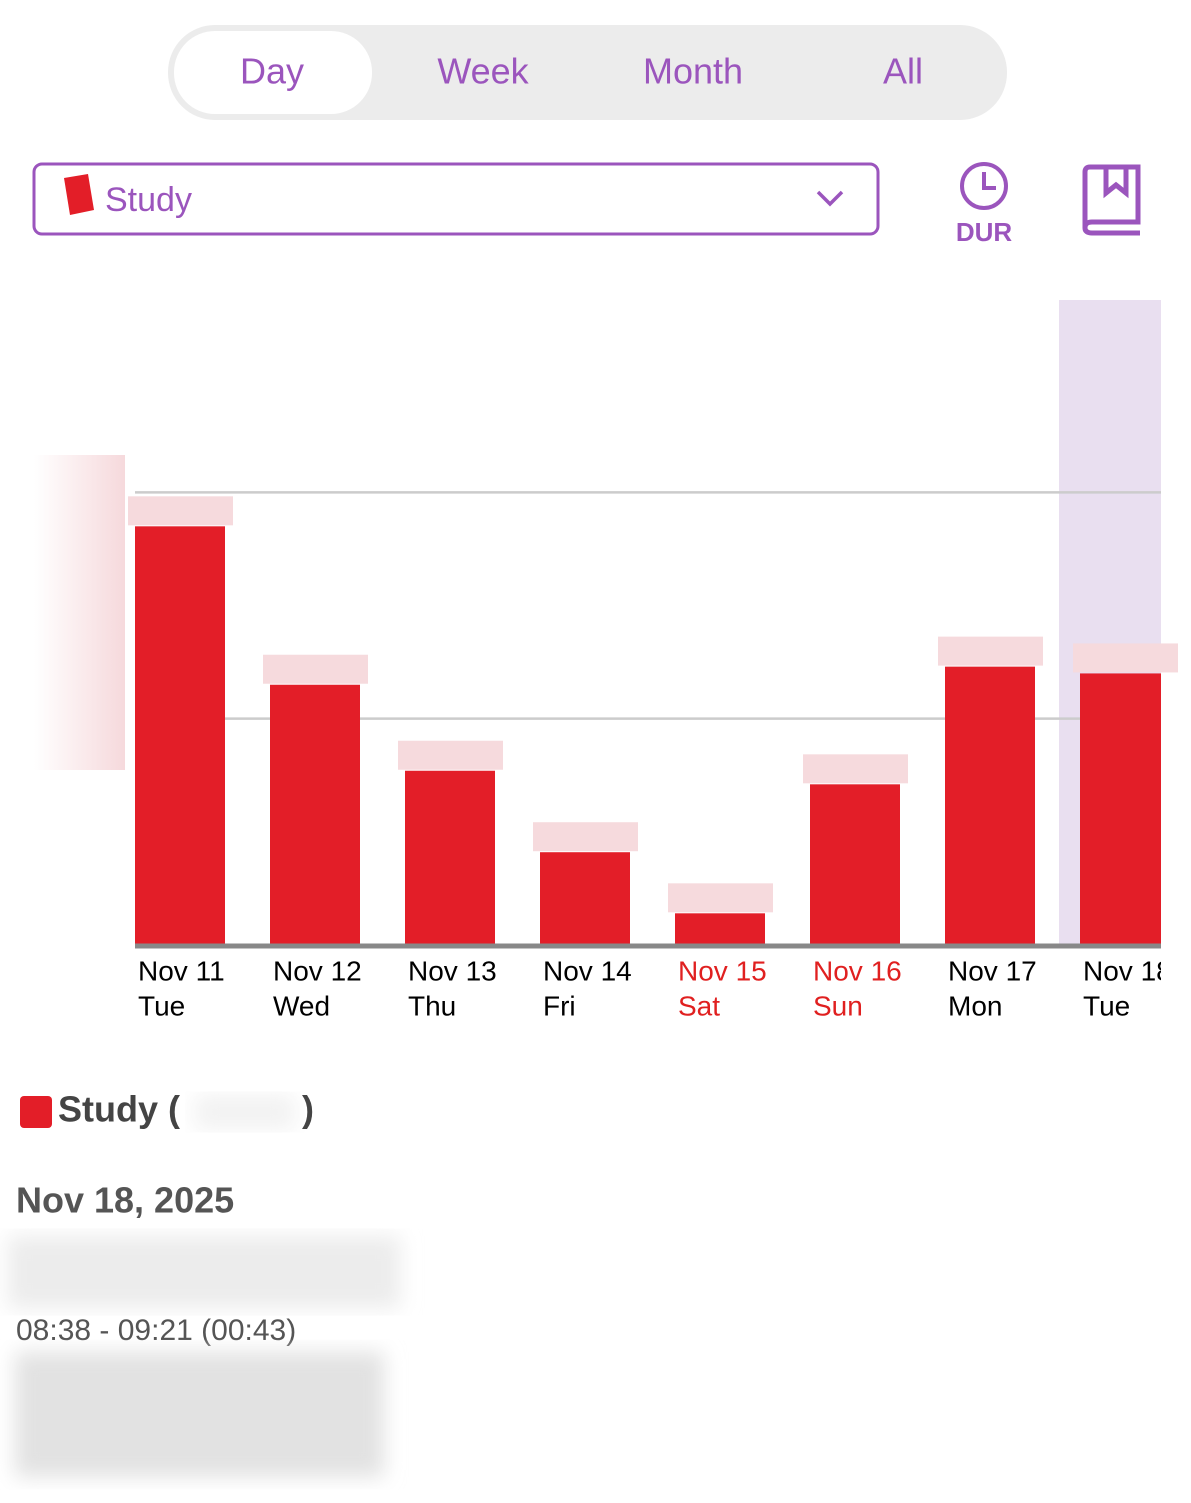  I want to click on x-tick-weekday: Thu, so click(432, 1005).